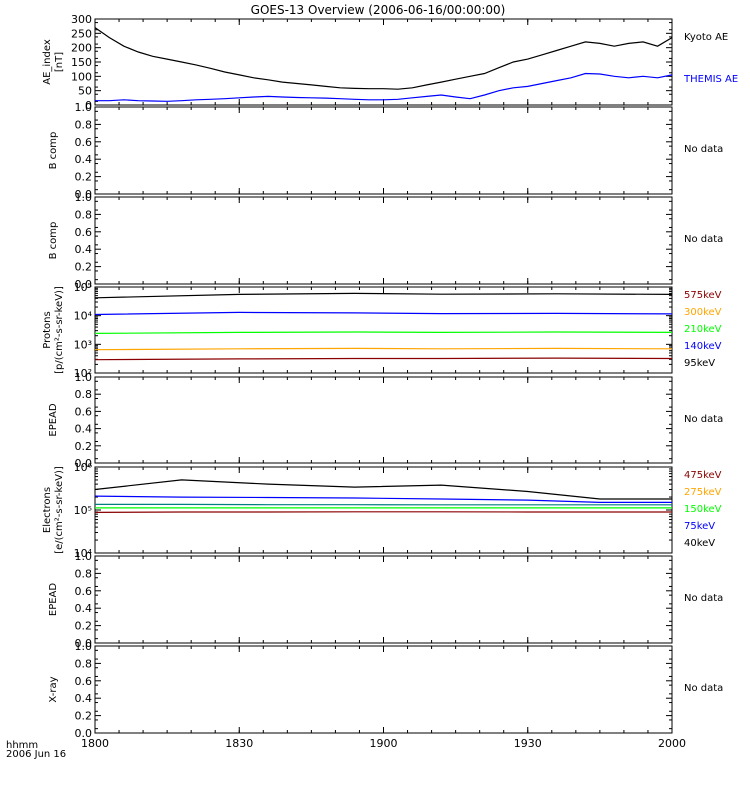 The width and height of the screenshot is (750, 800). I want to click on x-tick-label: 1830, so click(239, 743).